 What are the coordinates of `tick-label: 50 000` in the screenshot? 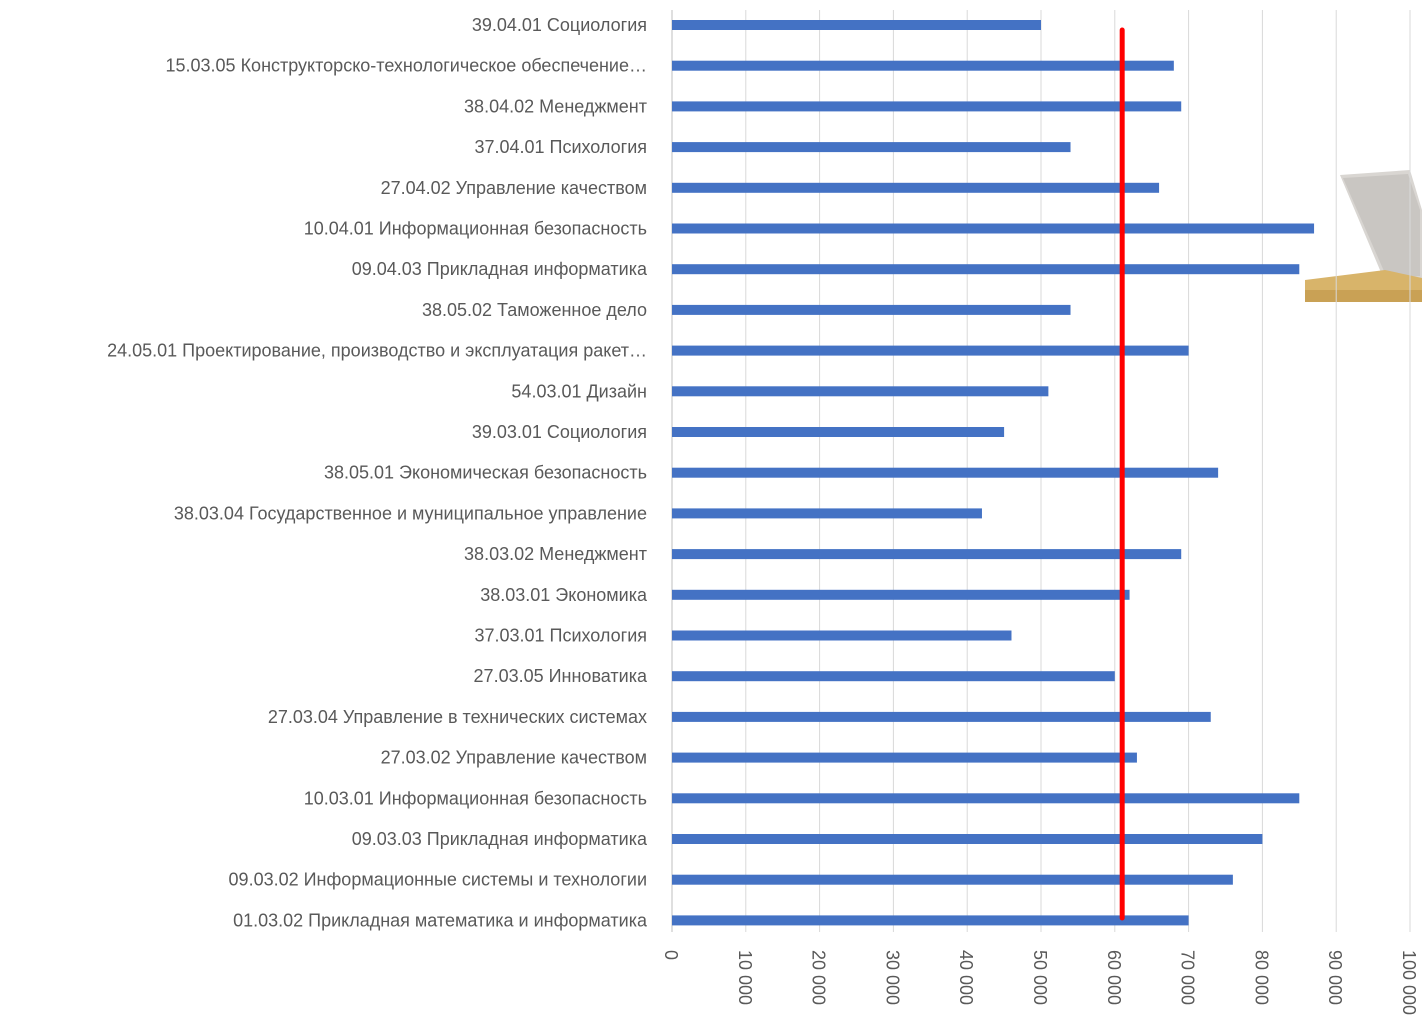 It's located at (1040, 977).